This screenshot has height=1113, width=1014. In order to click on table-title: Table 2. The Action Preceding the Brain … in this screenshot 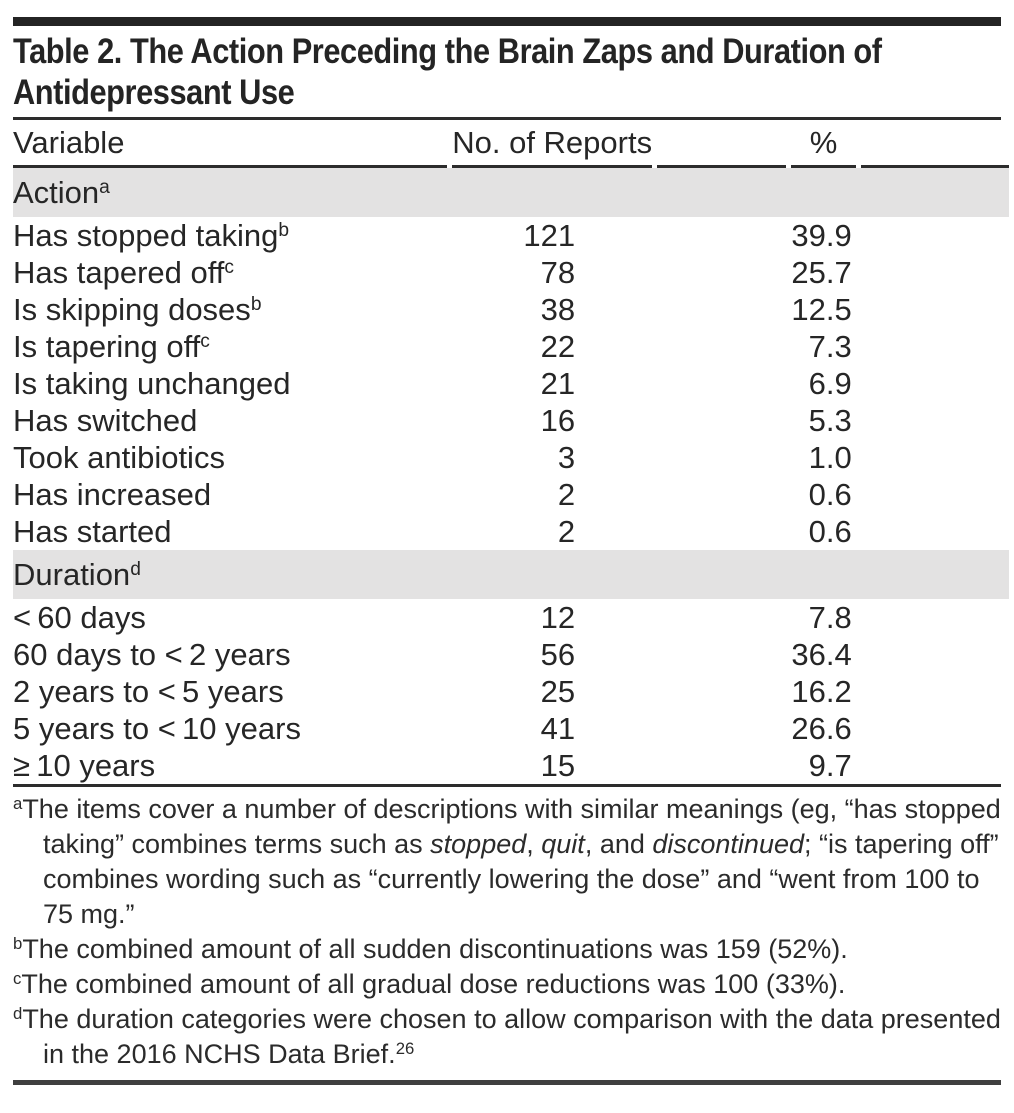, I will do `click(507, 72)`.